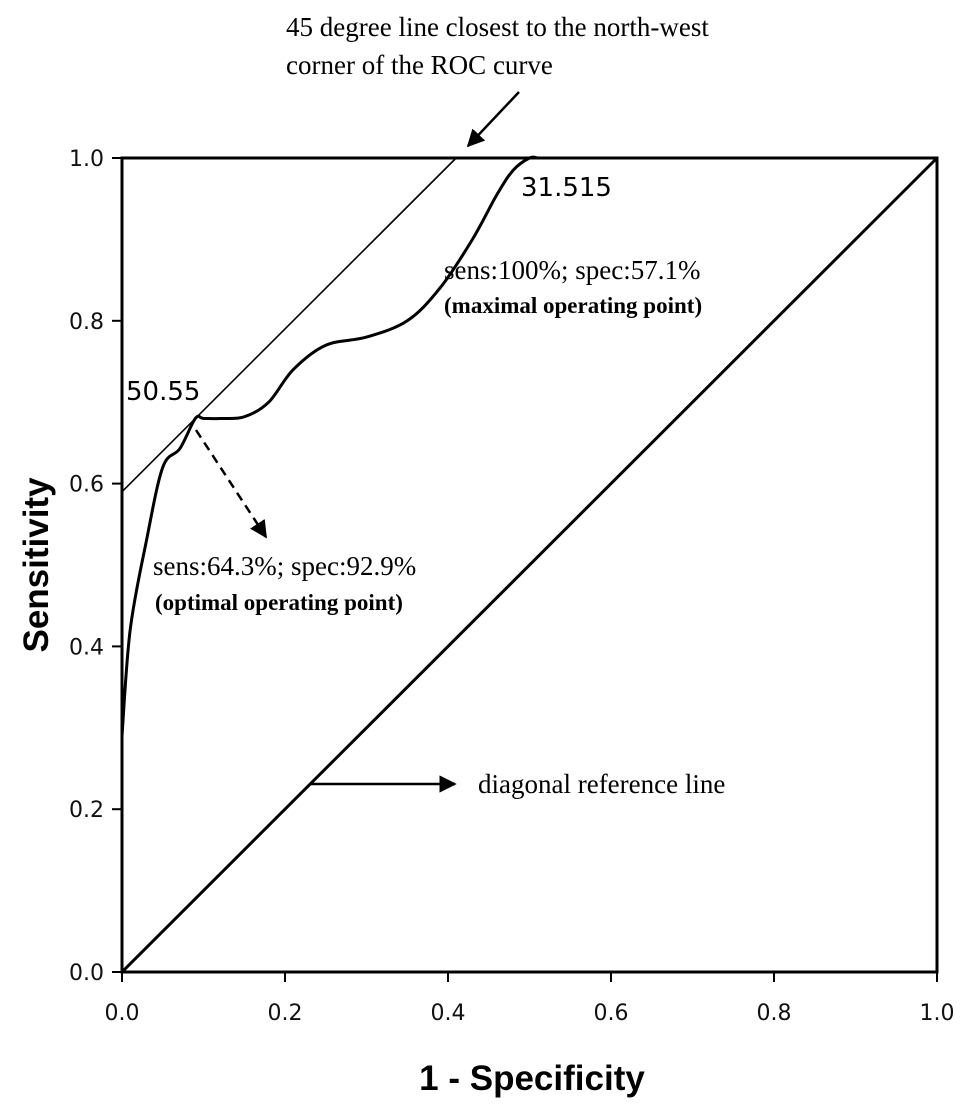  I want to click on x-tick-label: 1.0, so click(937, 1013).